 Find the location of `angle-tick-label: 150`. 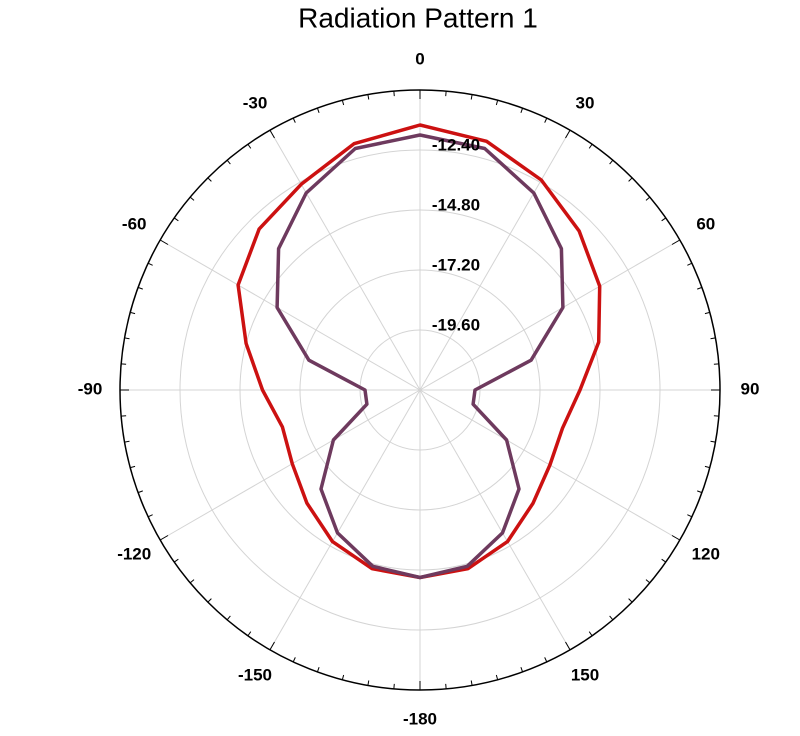

angle-tick-label: 150 is located at coordinates (585, 674).